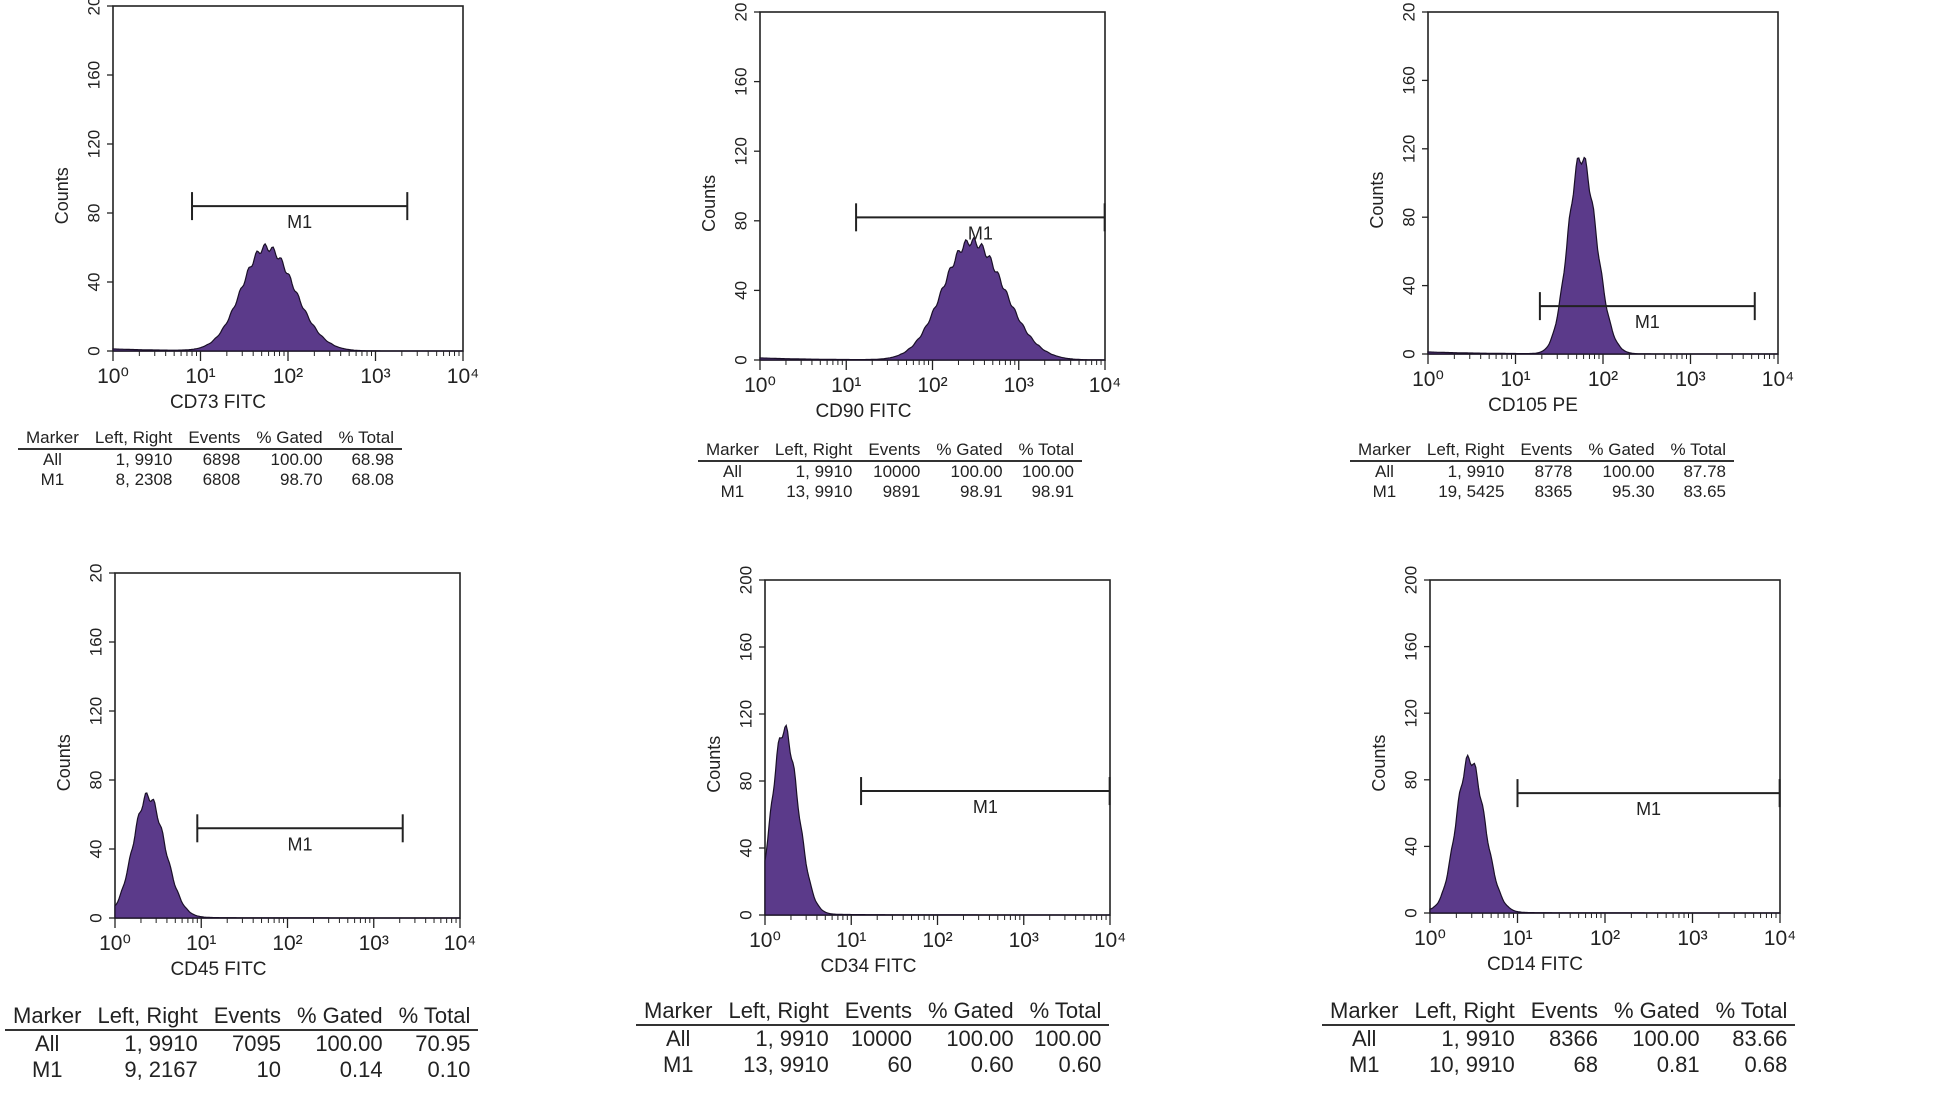  Describe the element at coordinates (1704, 471) in the screenshot. I see `table-cell: 87.78` at that location.